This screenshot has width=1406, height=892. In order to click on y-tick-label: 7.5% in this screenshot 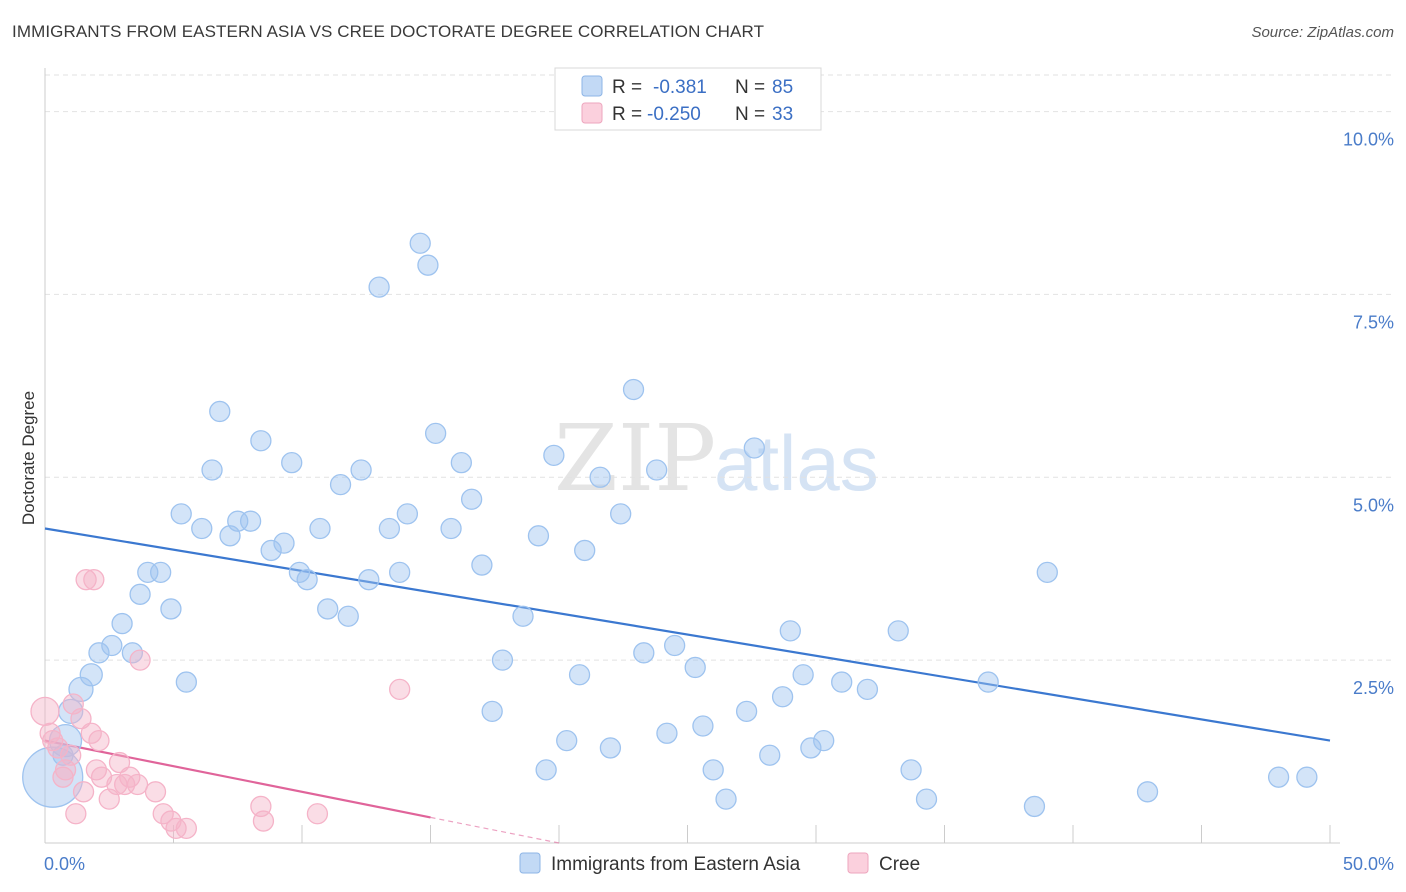, I will do `click(1373, 322)`.